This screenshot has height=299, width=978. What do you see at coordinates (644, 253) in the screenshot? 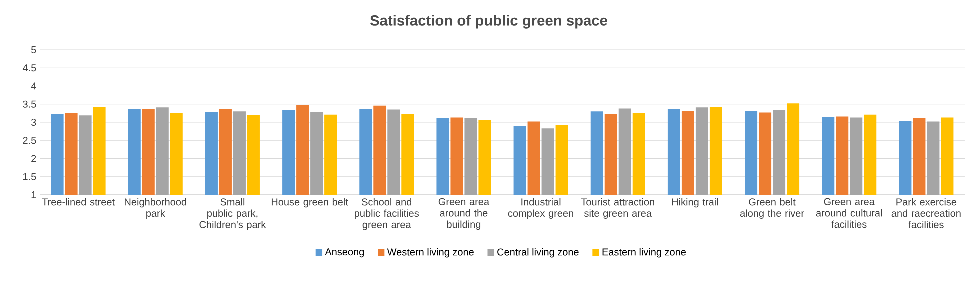
I see `legend-label: Eastern living zone` at bounding box center [644, 253].